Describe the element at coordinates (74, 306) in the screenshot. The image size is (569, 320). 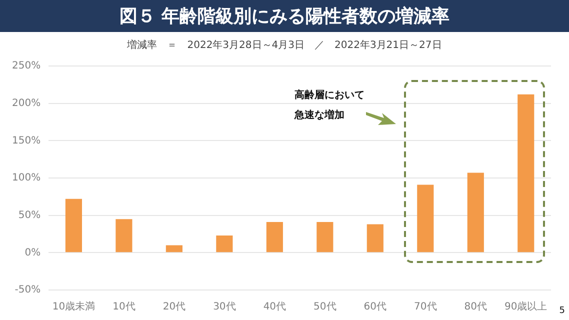
I see `x-tick-label: 10歳未満` at that location.